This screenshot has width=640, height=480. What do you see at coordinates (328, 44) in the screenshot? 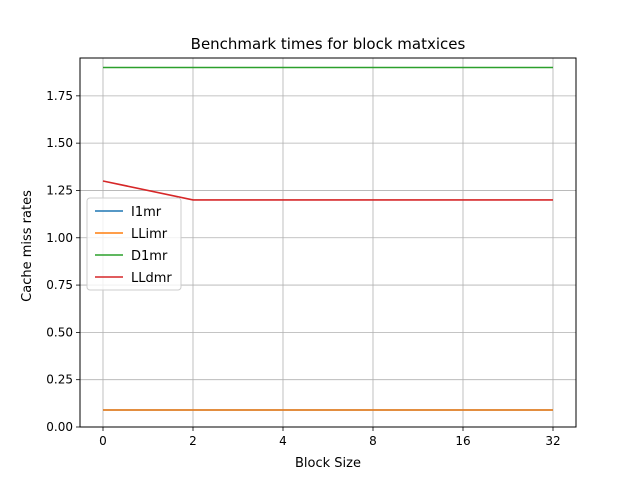
I see `chart-title: Benchmark times for block matxices` at bounding box center [328, 44].